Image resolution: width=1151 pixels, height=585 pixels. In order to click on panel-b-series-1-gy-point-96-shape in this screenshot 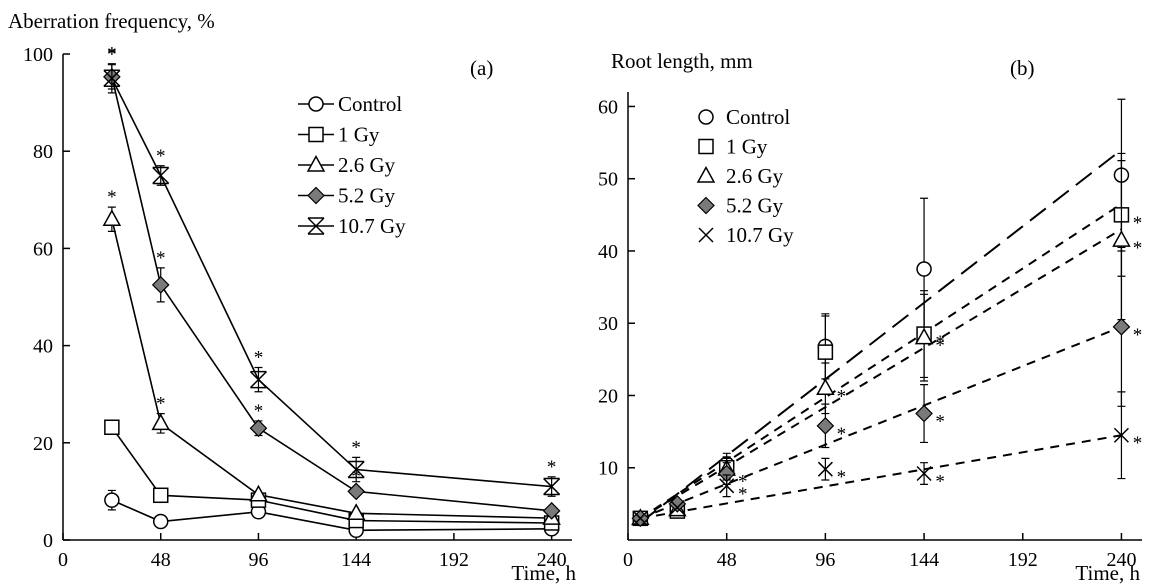, I will do `click(825, 352)`.